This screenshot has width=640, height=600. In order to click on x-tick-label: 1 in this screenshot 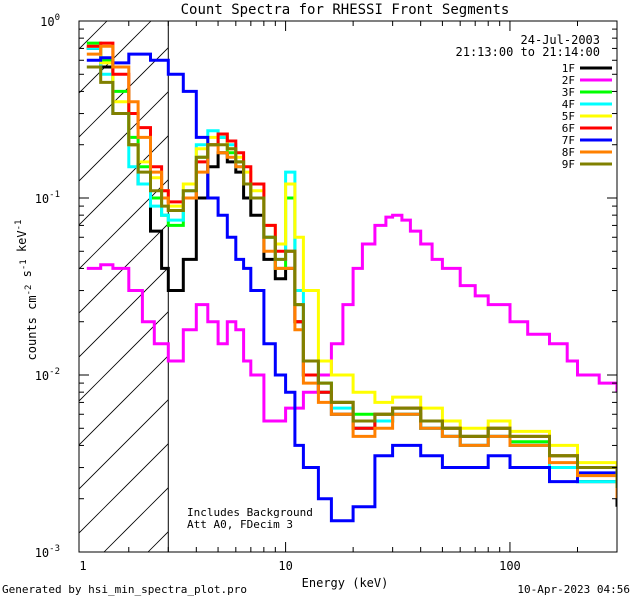, I will do `click(82, 566)`.